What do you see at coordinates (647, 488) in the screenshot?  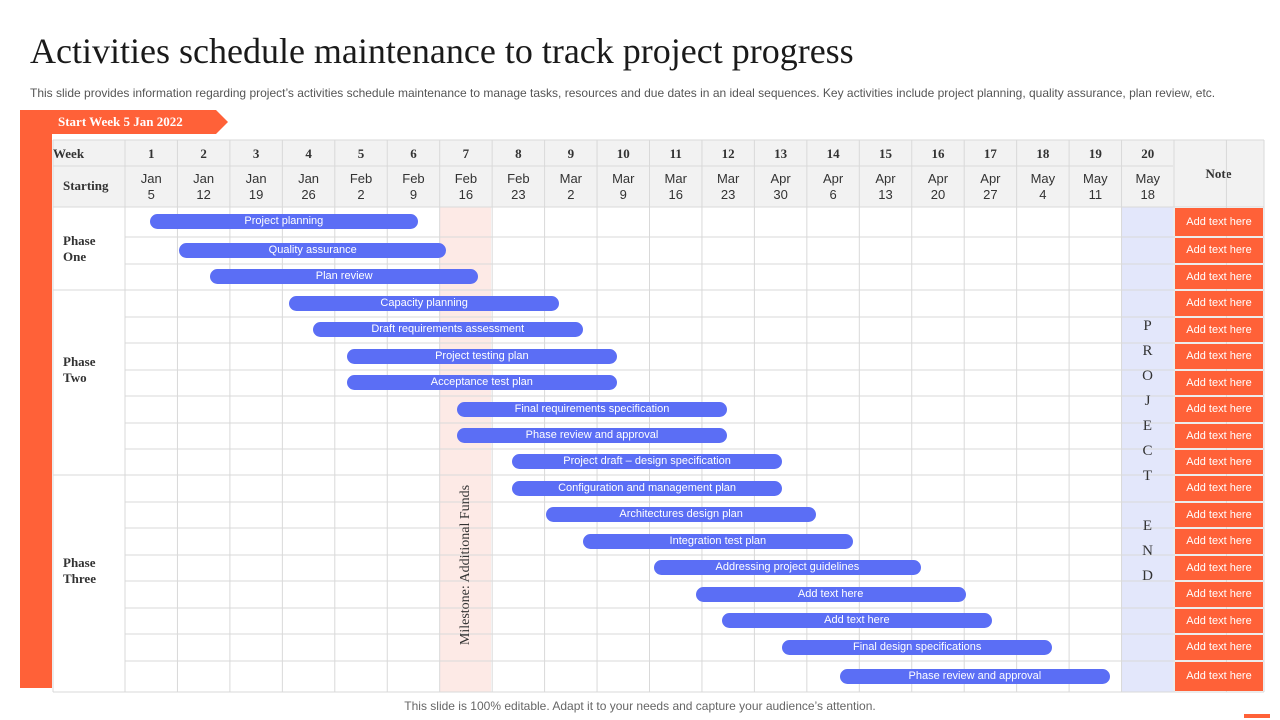 I see `task-bar: Configuration and management plan` at bounding box center [647, 488].